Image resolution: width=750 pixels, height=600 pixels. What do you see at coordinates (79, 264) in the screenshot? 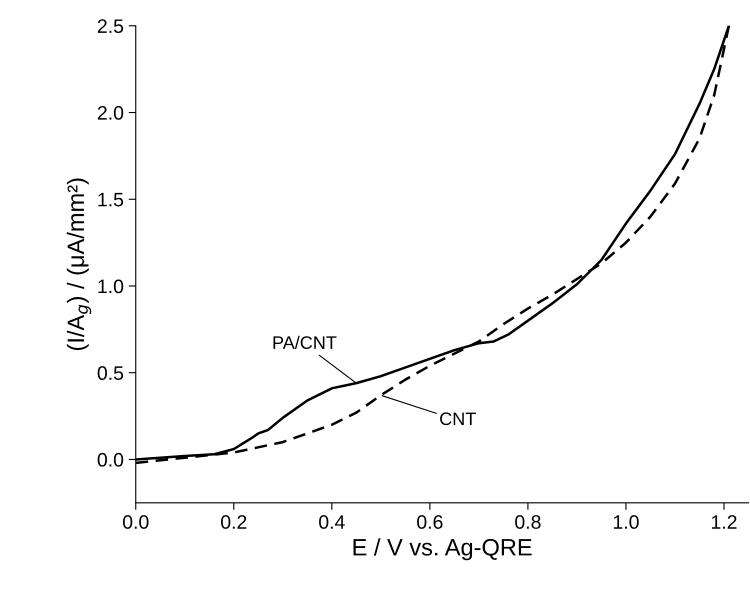
I see `y-axis-title: (I/A$_{g}$) / (μA/mm²)` at bounding box center [79, 264].